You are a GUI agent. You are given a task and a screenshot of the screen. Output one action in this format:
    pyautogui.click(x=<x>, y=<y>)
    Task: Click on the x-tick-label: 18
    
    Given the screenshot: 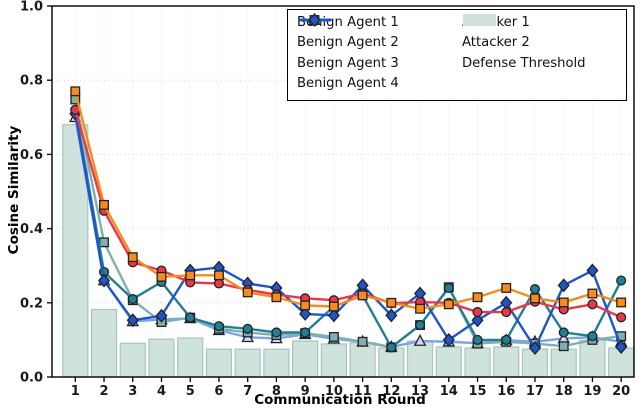 What is the action you would take?
    pyautogui.click(x=564, y=391)
    